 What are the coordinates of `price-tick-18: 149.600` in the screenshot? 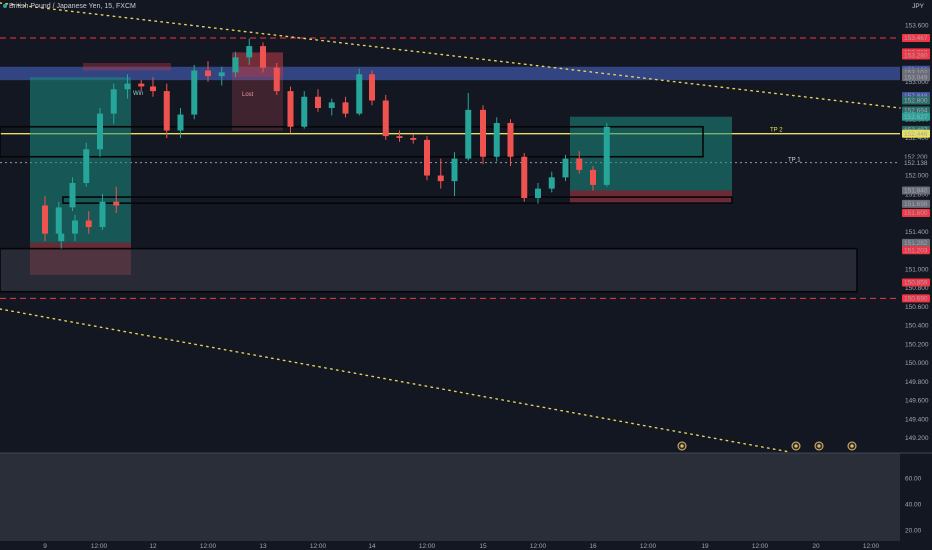 It's located at (917, 401).